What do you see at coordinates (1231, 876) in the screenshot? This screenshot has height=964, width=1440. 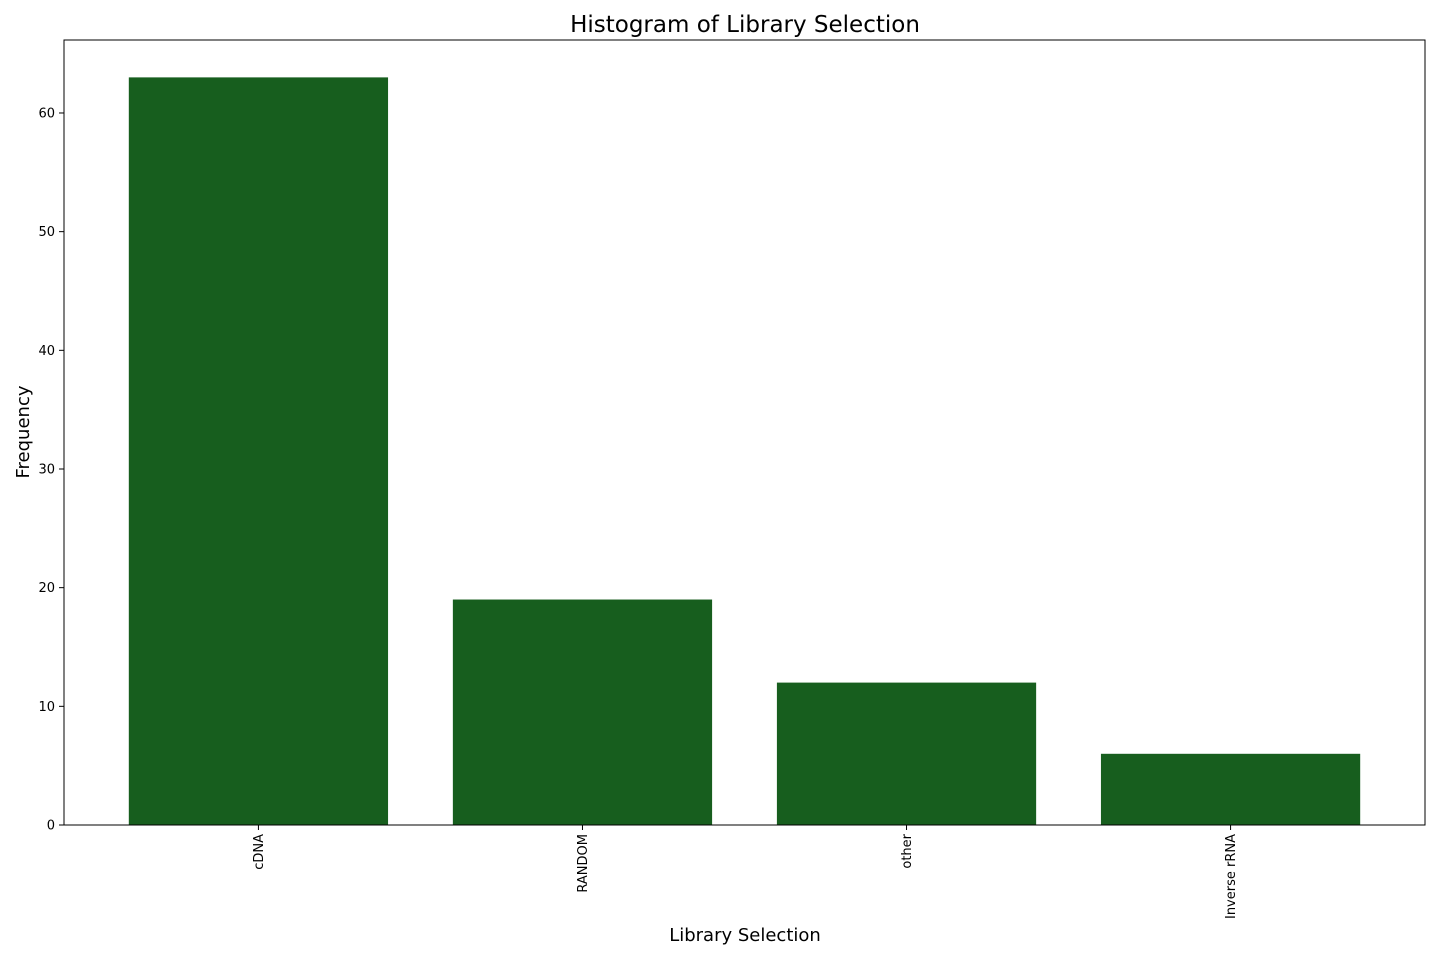 I see `x-tick-label: Inverse rRNA` at bounding box center [1231, 876].